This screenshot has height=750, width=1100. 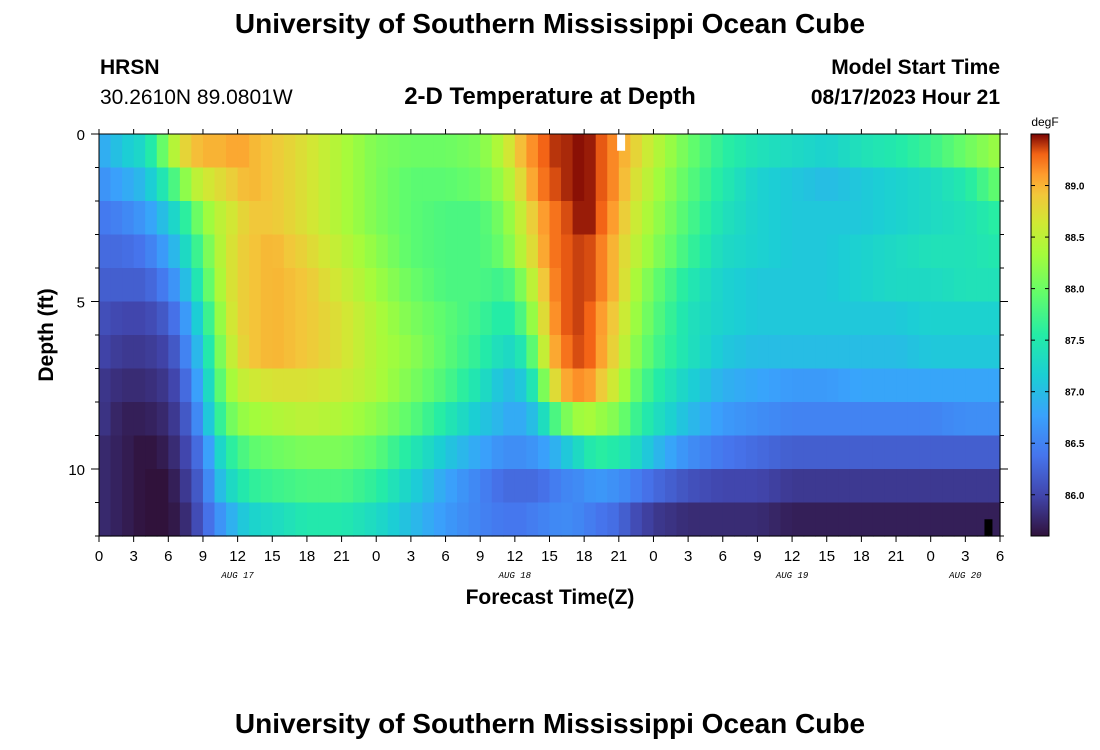 What do you see at coordinates (237, 556) in the screenshot?
I see `x-tick-label: 12` at bounding box center [237, 556].